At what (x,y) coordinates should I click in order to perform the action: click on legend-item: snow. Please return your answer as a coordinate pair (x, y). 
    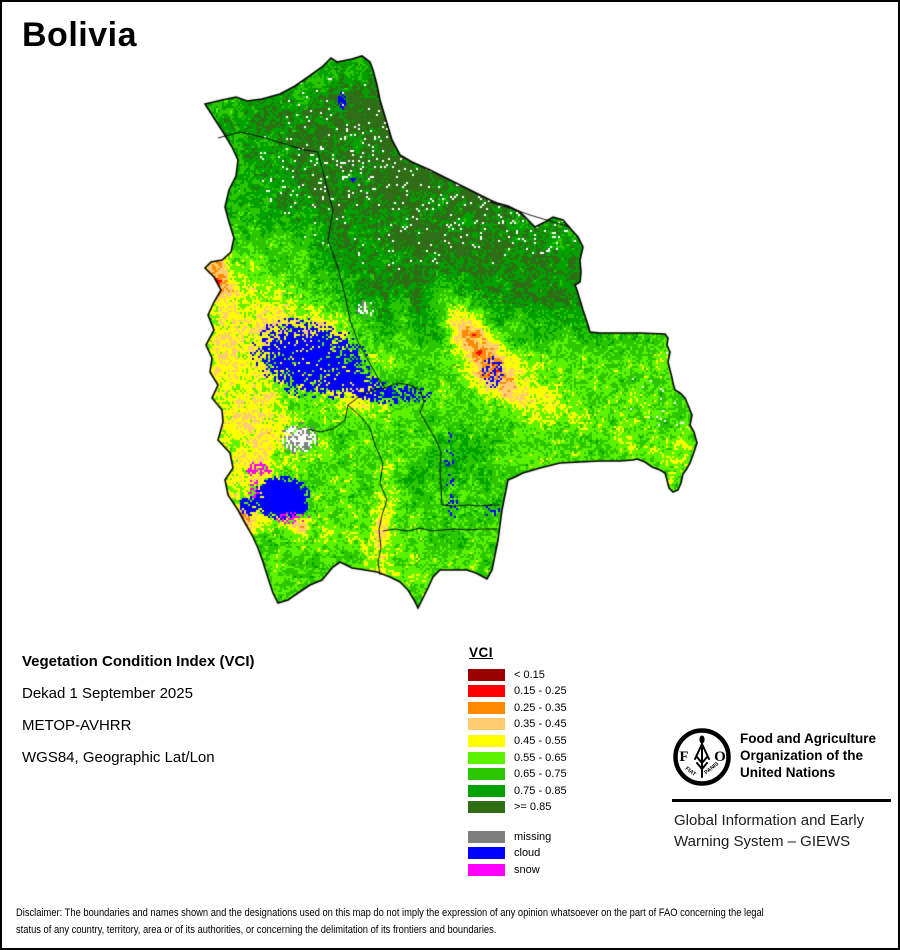
    Looking at the image, I should click on (504, 869).